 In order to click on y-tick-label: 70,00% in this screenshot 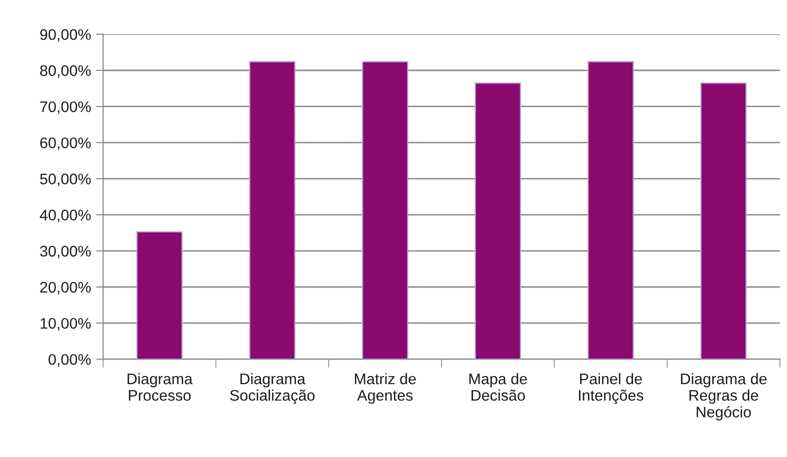, I will do `click(65, 107)`.